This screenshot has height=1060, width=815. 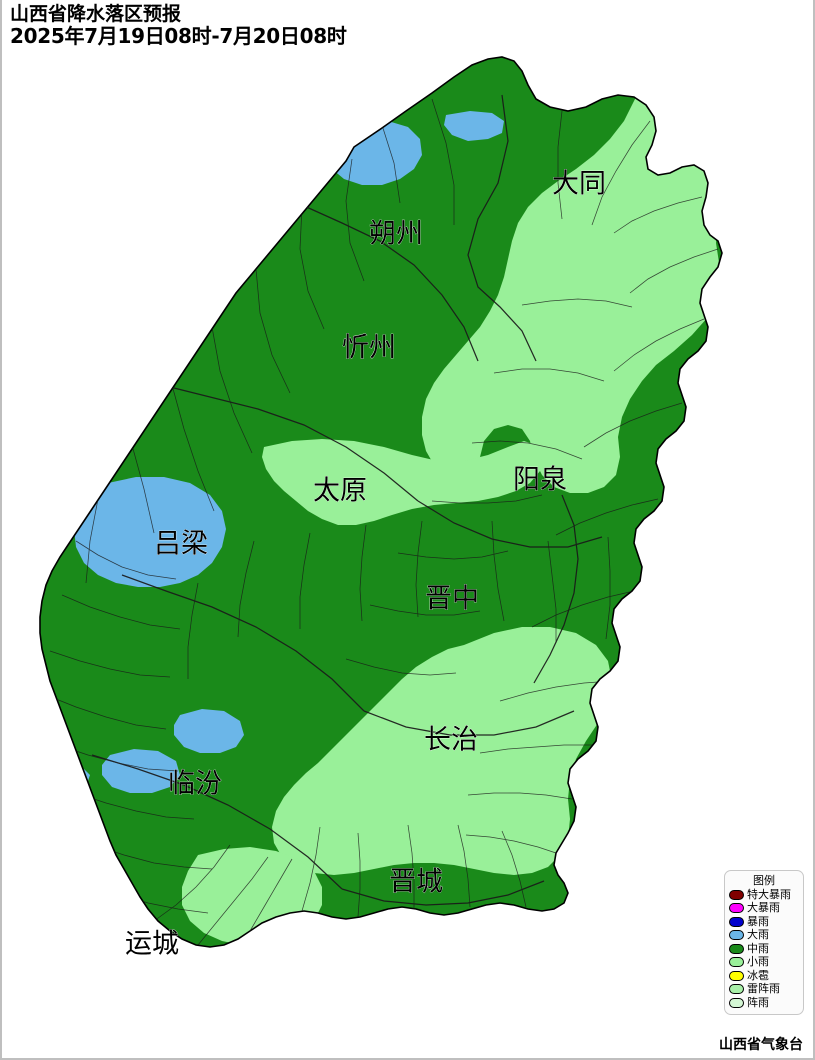 I want to click on zone-heavy-rain-linfen-b, so click(x=141, y=771).